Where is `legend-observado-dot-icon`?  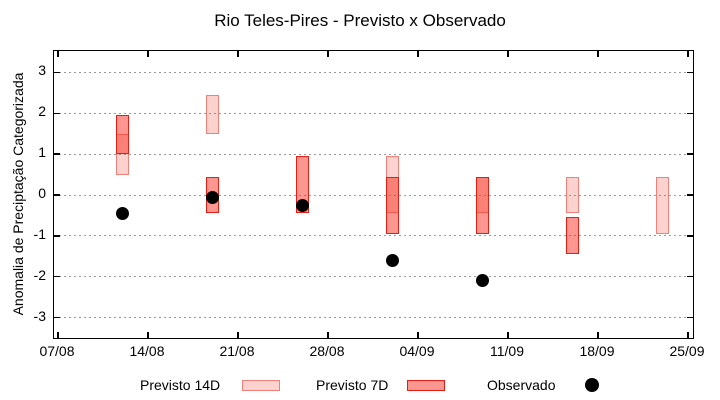
legend-observado-dot-icon is located at coordinates (592, 385).